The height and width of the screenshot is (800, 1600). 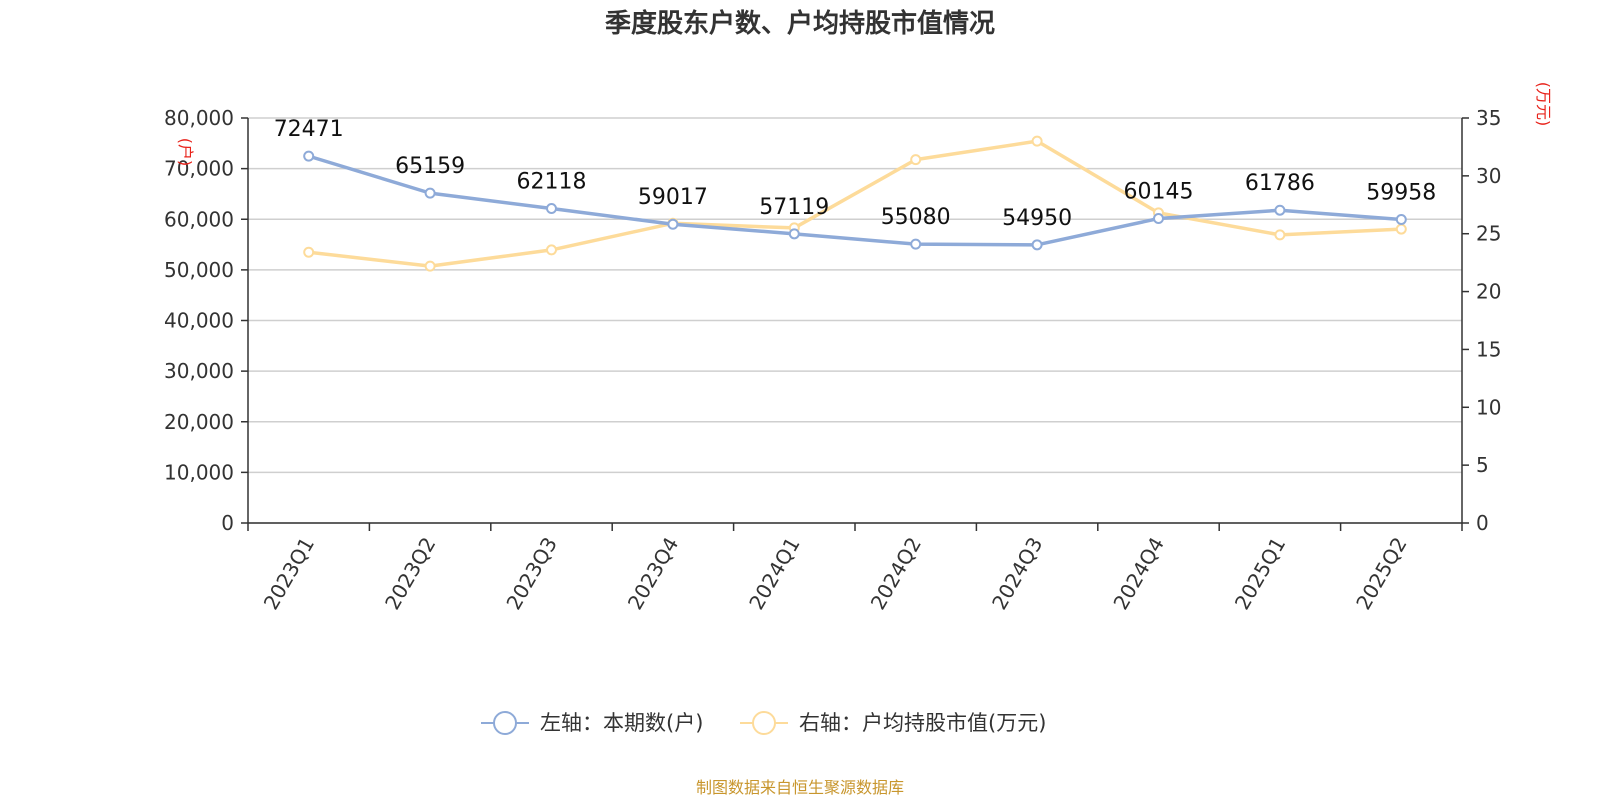 What do you see at coordinates (1017, 573) in the screenshot?
I see `x-tick-label: 2024Q3` at bounding box center [1017, 573].